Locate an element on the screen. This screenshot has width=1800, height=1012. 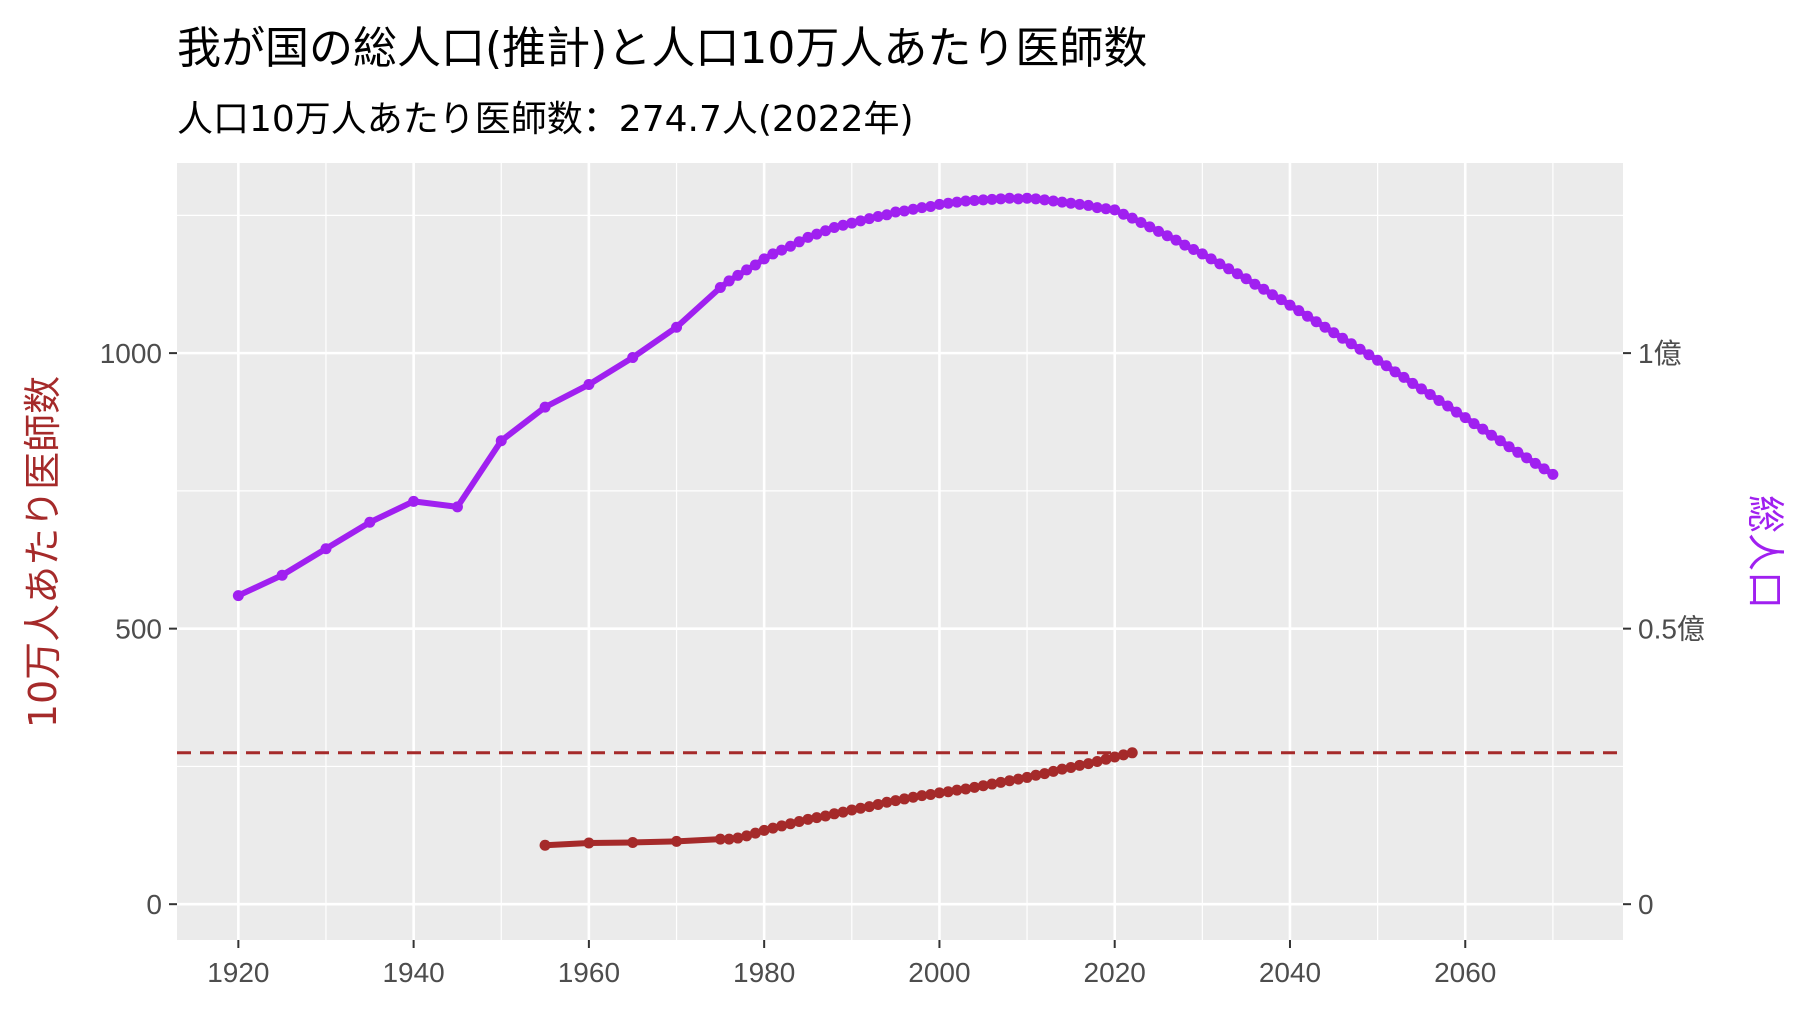
y-left-tick-label: 0 is located at coordinates (154, 904).